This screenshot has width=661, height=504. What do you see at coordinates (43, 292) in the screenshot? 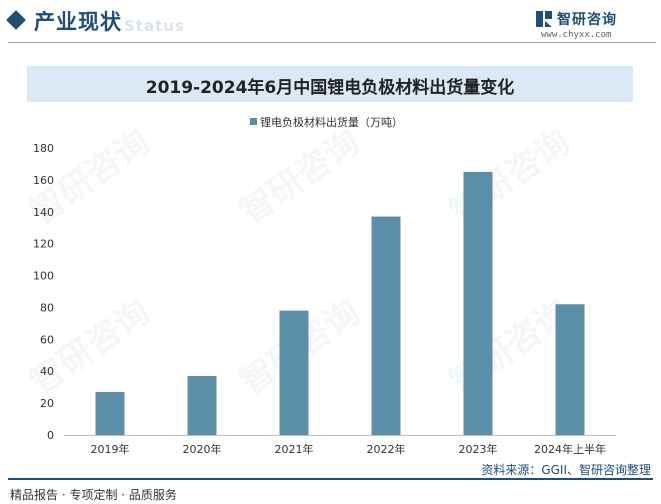
I see `y-axis: 0 20 40 60 80 100 120 140 160 180` at bounding box center [43, 292].